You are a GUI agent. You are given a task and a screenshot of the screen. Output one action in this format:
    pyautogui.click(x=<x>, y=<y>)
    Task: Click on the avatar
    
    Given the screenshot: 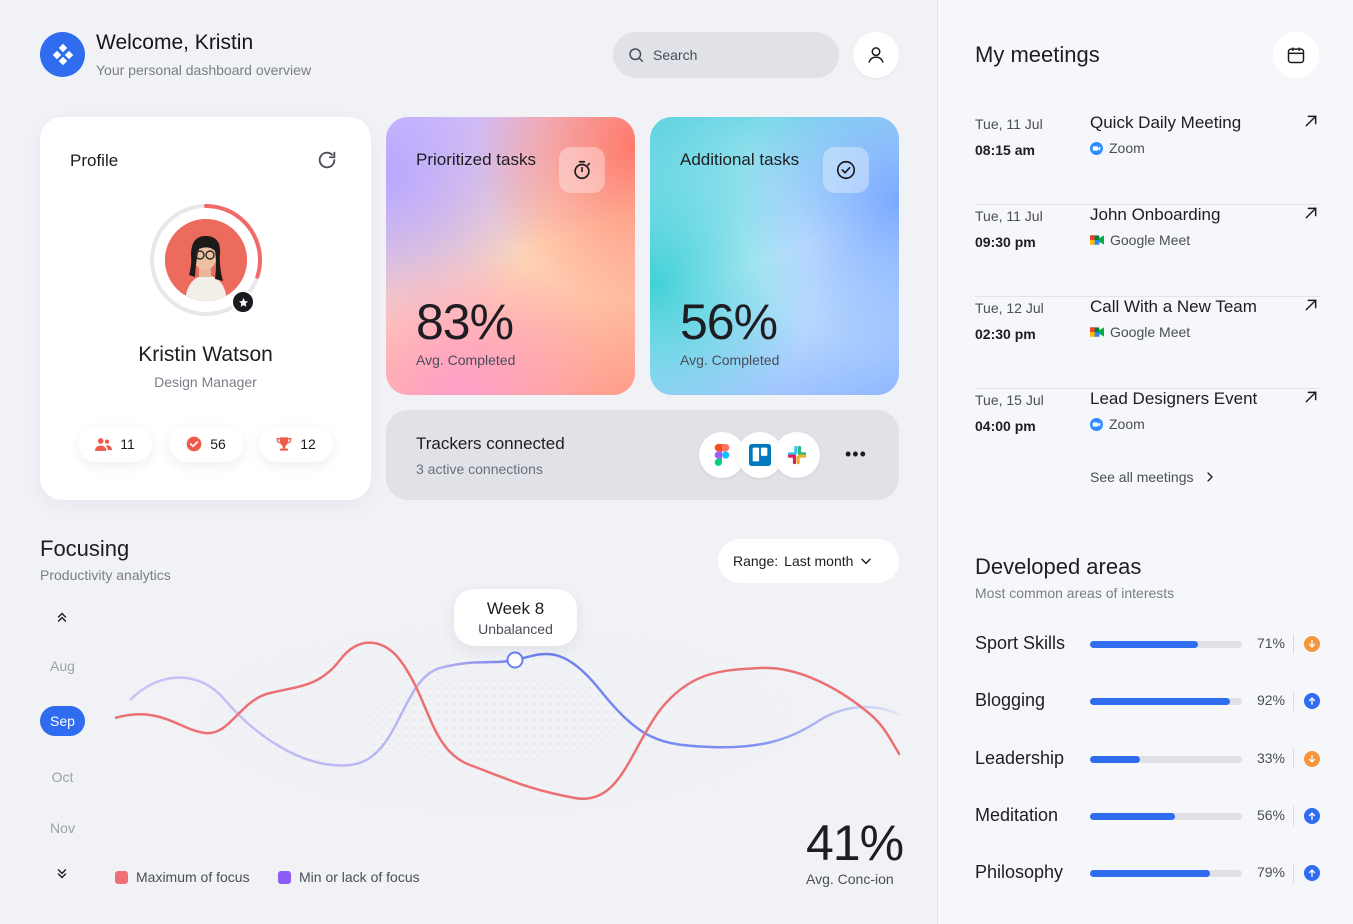 What is the action you would take?
    pyautogui.click(x=206, y=260)
    